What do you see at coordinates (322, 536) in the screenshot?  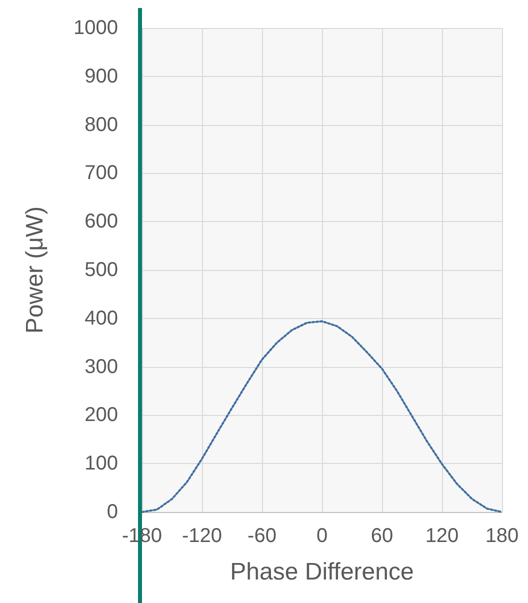 I see `x-tick-label: 0` at bounding box center [322, 536].